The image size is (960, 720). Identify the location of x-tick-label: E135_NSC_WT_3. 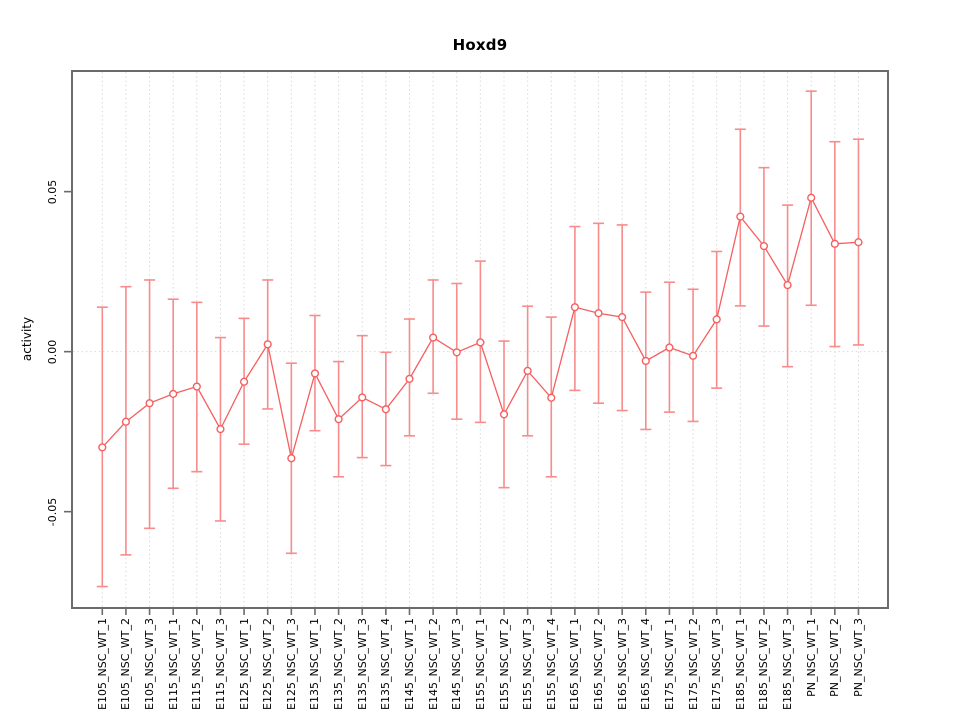
(362, 664).